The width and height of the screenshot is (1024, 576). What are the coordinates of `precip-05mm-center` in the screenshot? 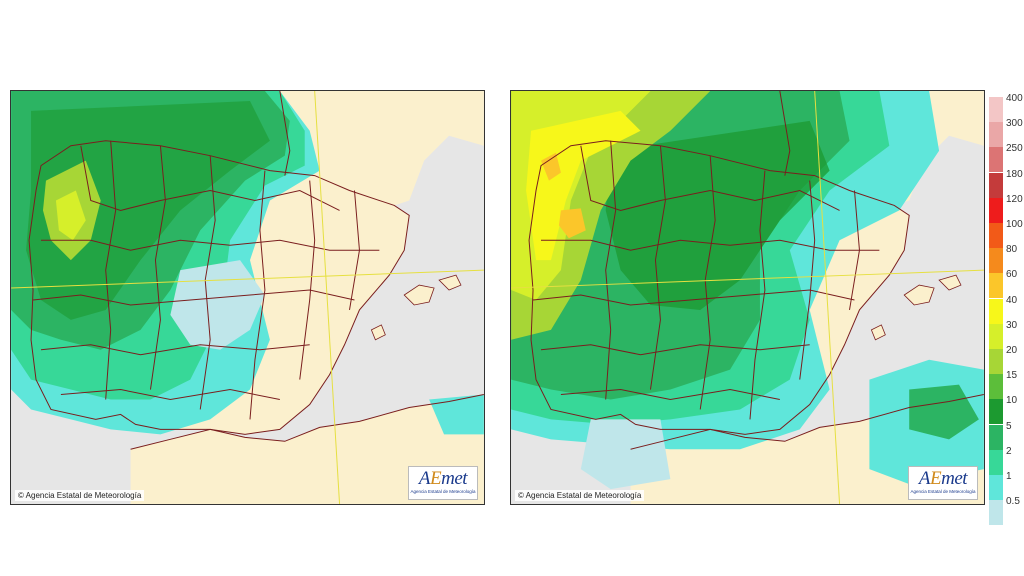 It's located at (217, 305).